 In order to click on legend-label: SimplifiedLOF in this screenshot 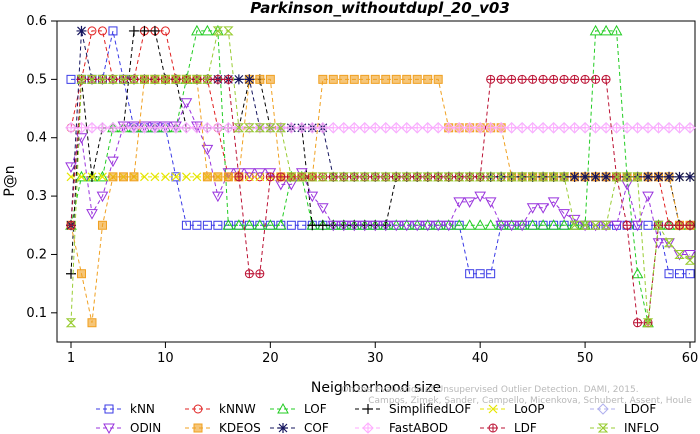, I will do `click(430, 409)`.